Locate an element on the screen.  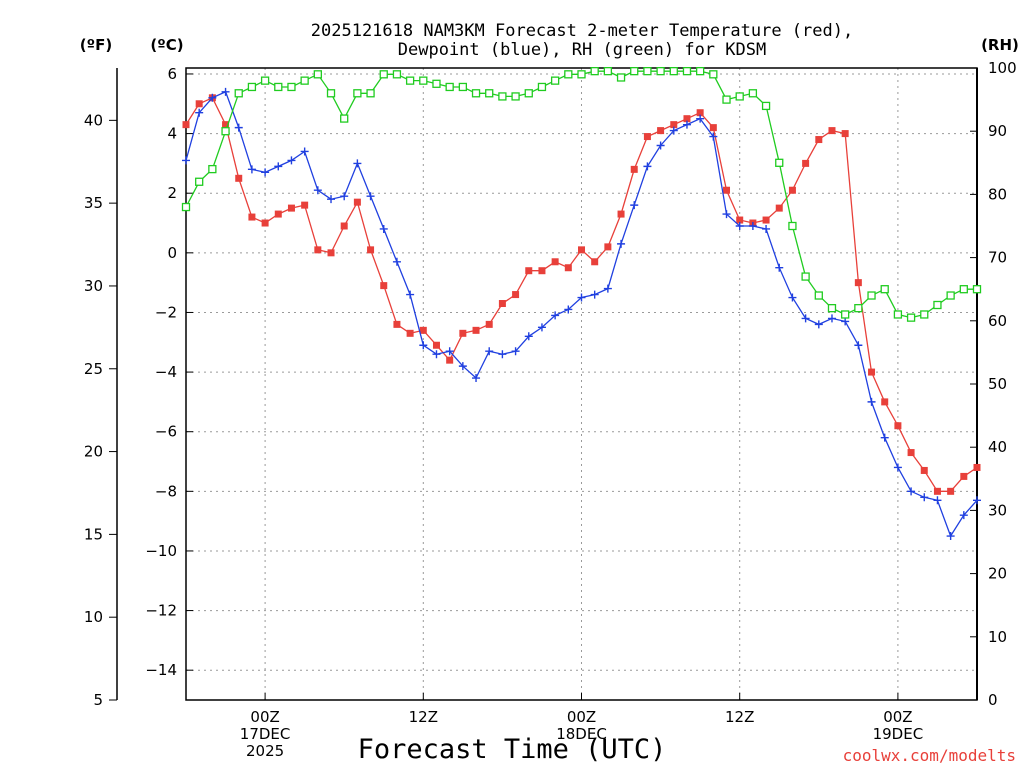
credit-text: coolwx.com/modelts is located at coordinates (929, 755).